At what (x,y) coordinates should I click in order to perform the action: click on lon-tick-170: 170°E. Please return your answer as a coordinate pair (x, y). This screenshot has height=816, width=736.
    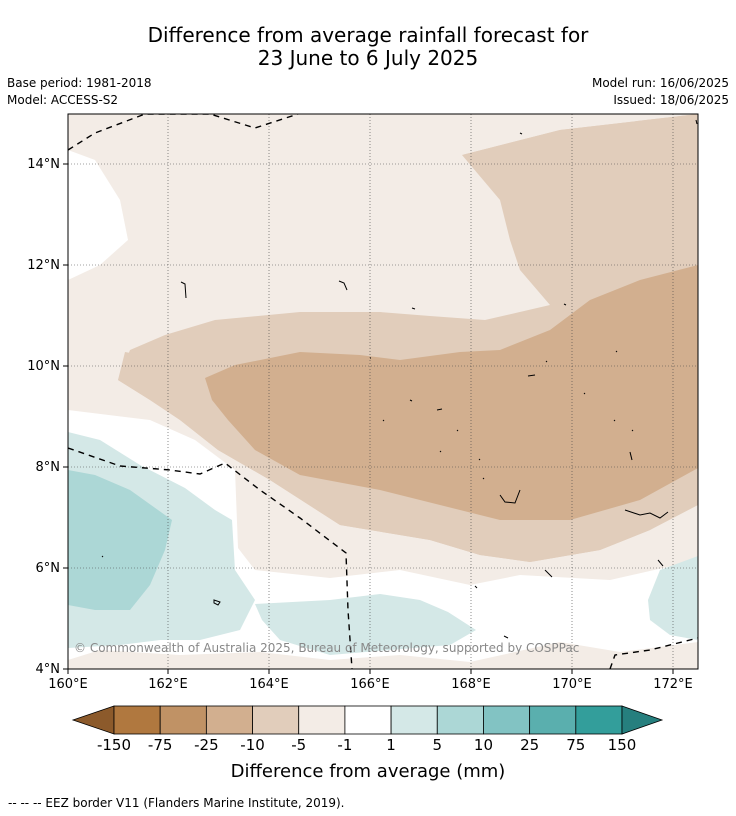
    Looking at the image, I should click on (572, 684).